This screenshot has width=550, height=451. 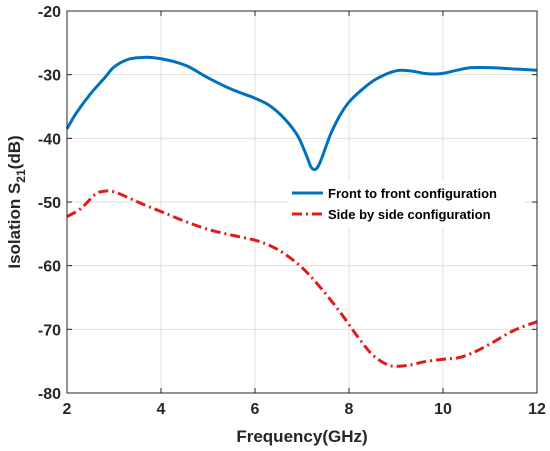 What do you see at coordinates (14, 152) in the screenshot?
I see `y-axis-label-unit: (dB)` at bounding box center [14, 152].